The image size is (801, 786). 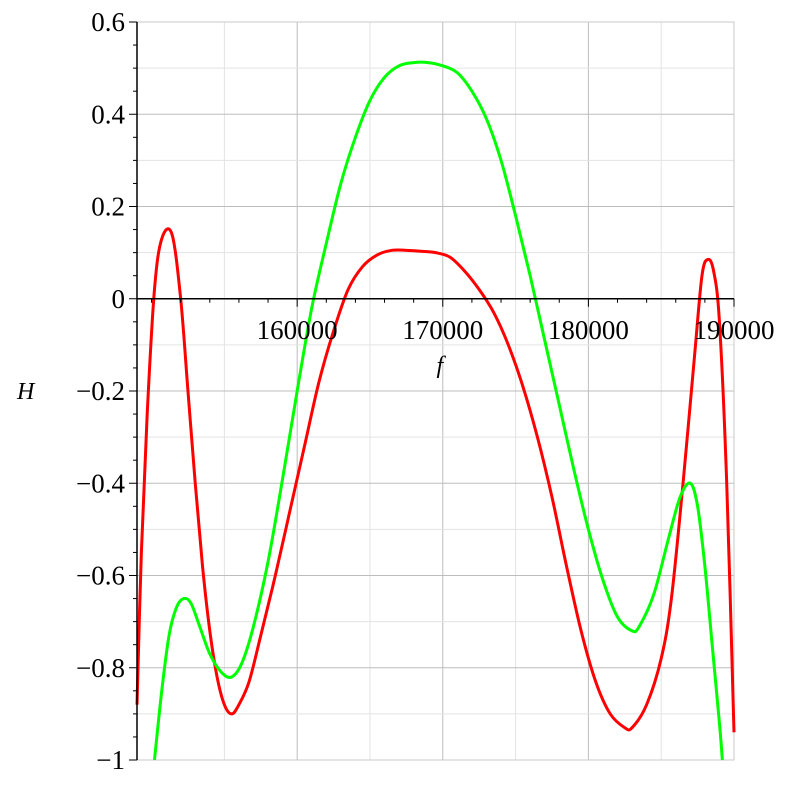 I want to click on x-tick-label: 180000, so click(x=588, y=330).